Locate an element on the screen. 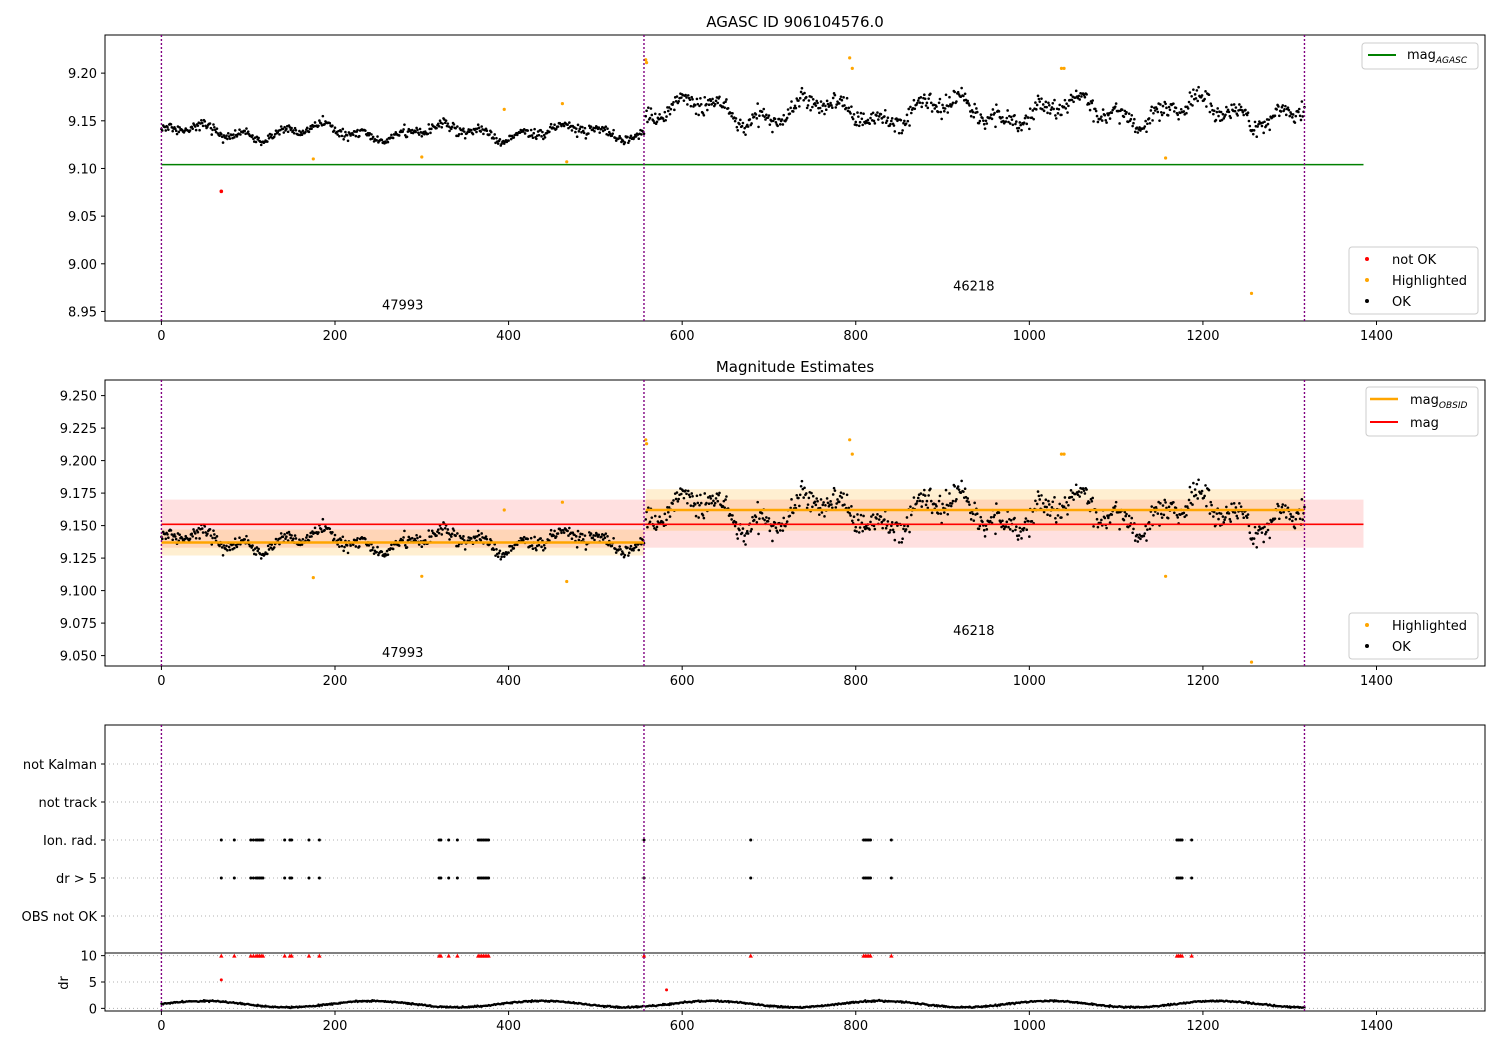 This screenshot has height=1050, width=1500. legend-bottom-box is located at coordinates (1413, 280).